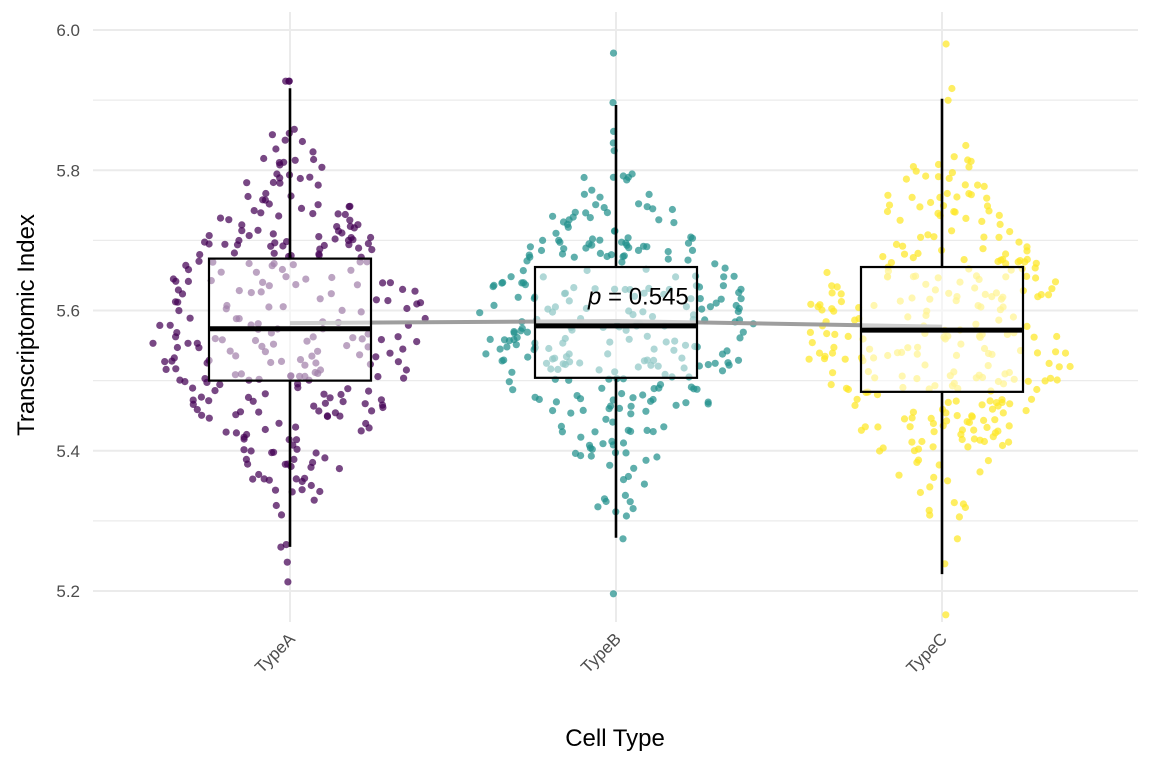 The width and height of the screenshot is (1152, 768). I want to click on y-tick-label: 5.8, so click(68, 170).